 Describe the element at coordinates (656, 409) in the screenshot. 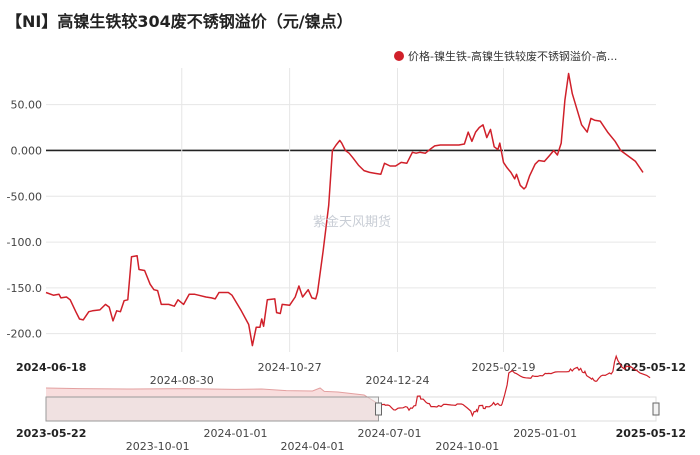

I see `navigator-right-handle` at that location.